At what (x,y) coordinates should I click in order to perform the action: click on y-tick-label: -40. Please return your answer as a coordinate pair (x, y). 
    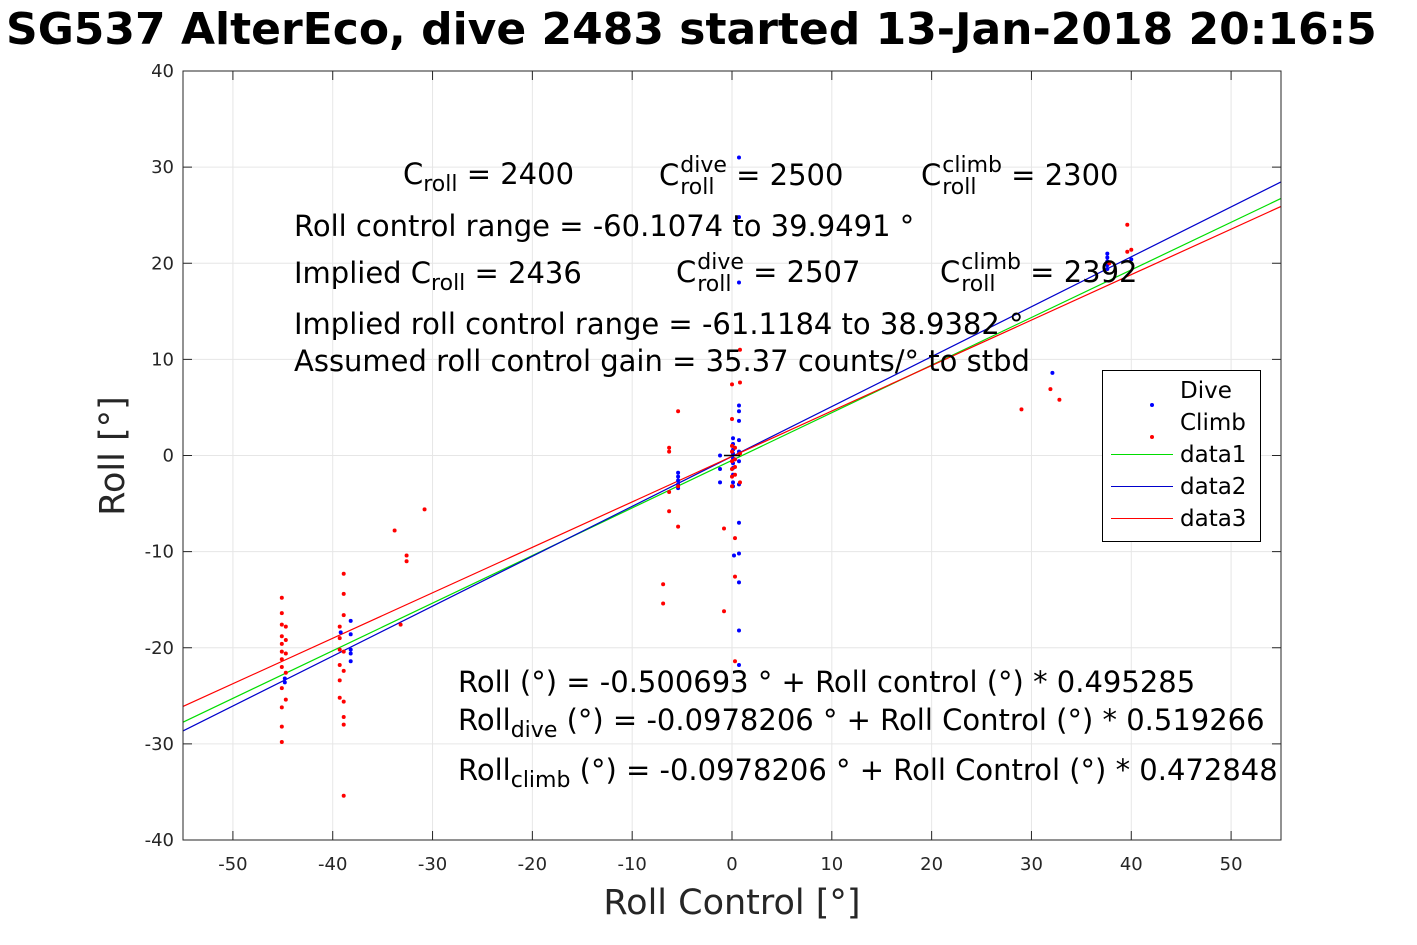
    Looking at the image, I should click on (159, 840).